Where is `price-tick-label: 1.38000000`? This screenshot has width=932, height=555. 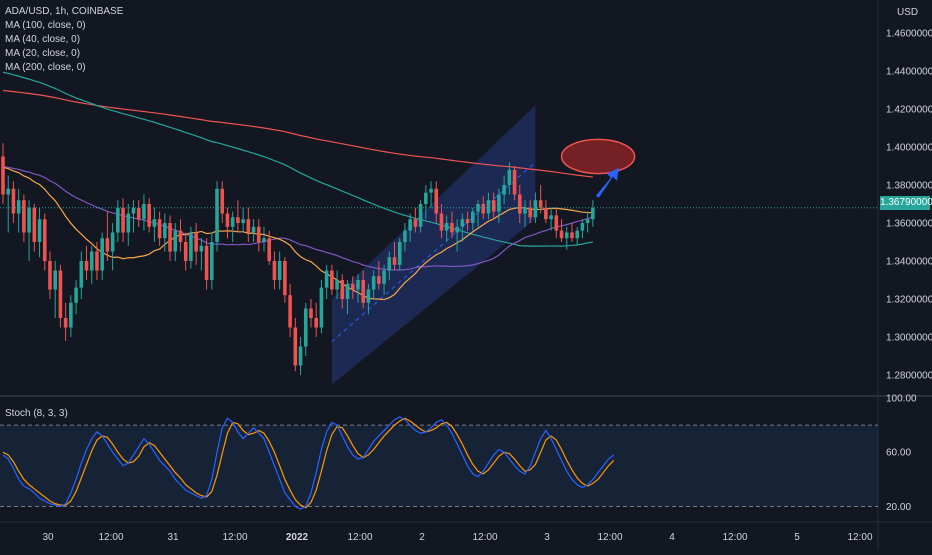
price-tick-label: 1.38000000 is located at coordinates (909, 186).